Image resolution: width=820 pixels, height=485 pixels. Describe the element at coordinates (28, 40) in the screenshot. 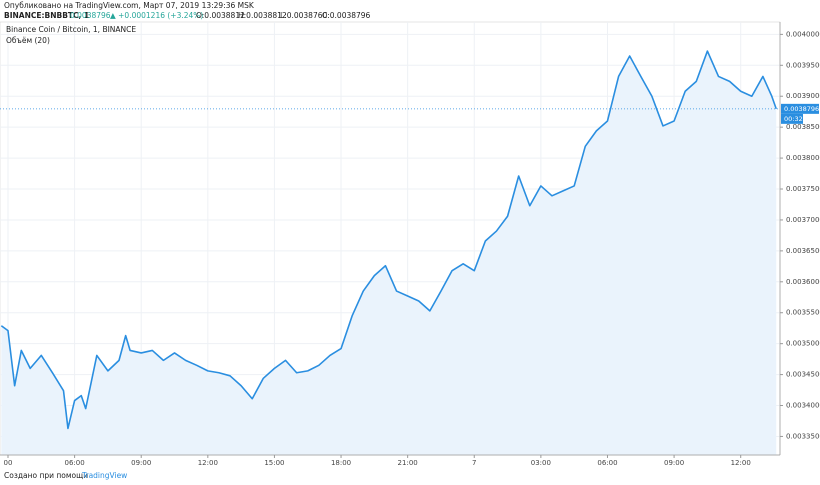

I see `indicator-label: Объём (20)` at that location.